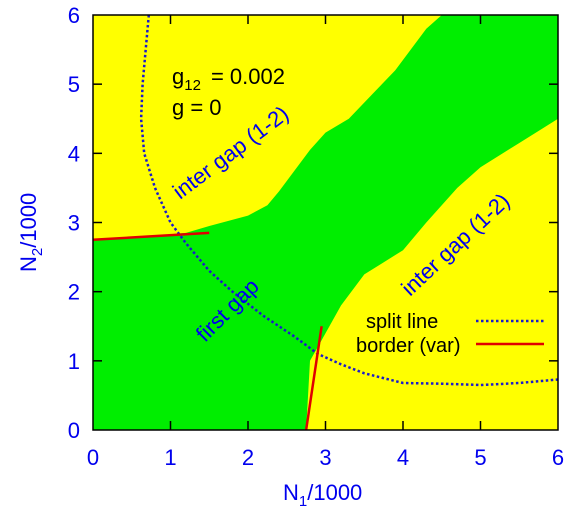 The height and width of the screenshot is (515, 581). Describe the element at coordinates (93, 457) in the screenshot. I see `x-tick-label-0: 0` at that location.